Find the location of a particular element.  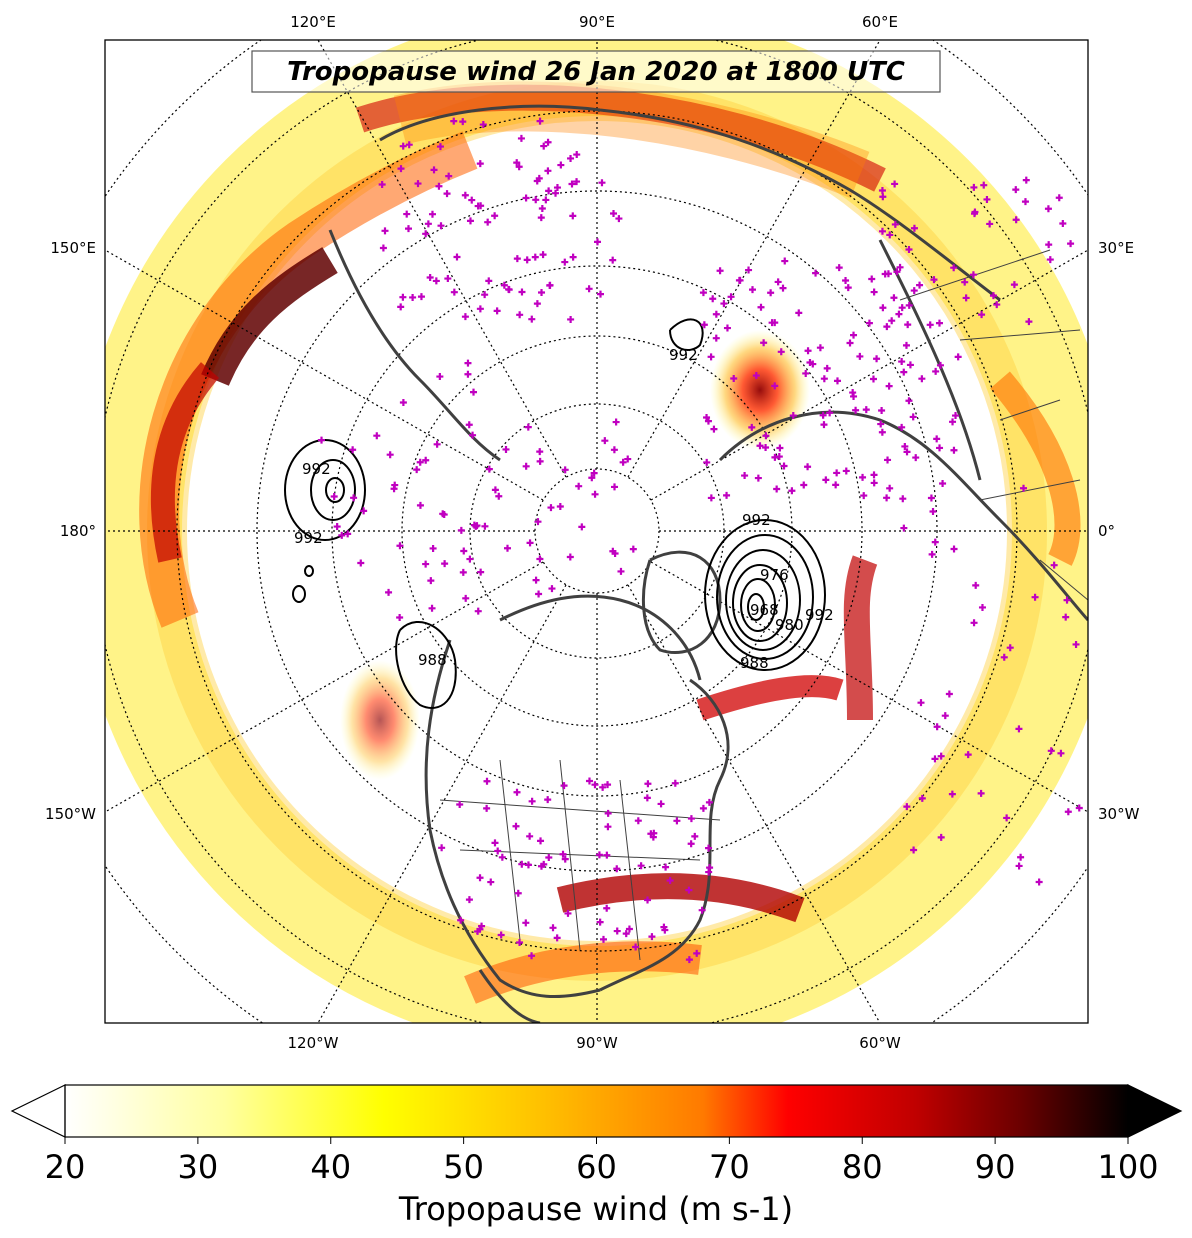

colorbar-tick-label: 20 is located at coordinates (65, 1167).